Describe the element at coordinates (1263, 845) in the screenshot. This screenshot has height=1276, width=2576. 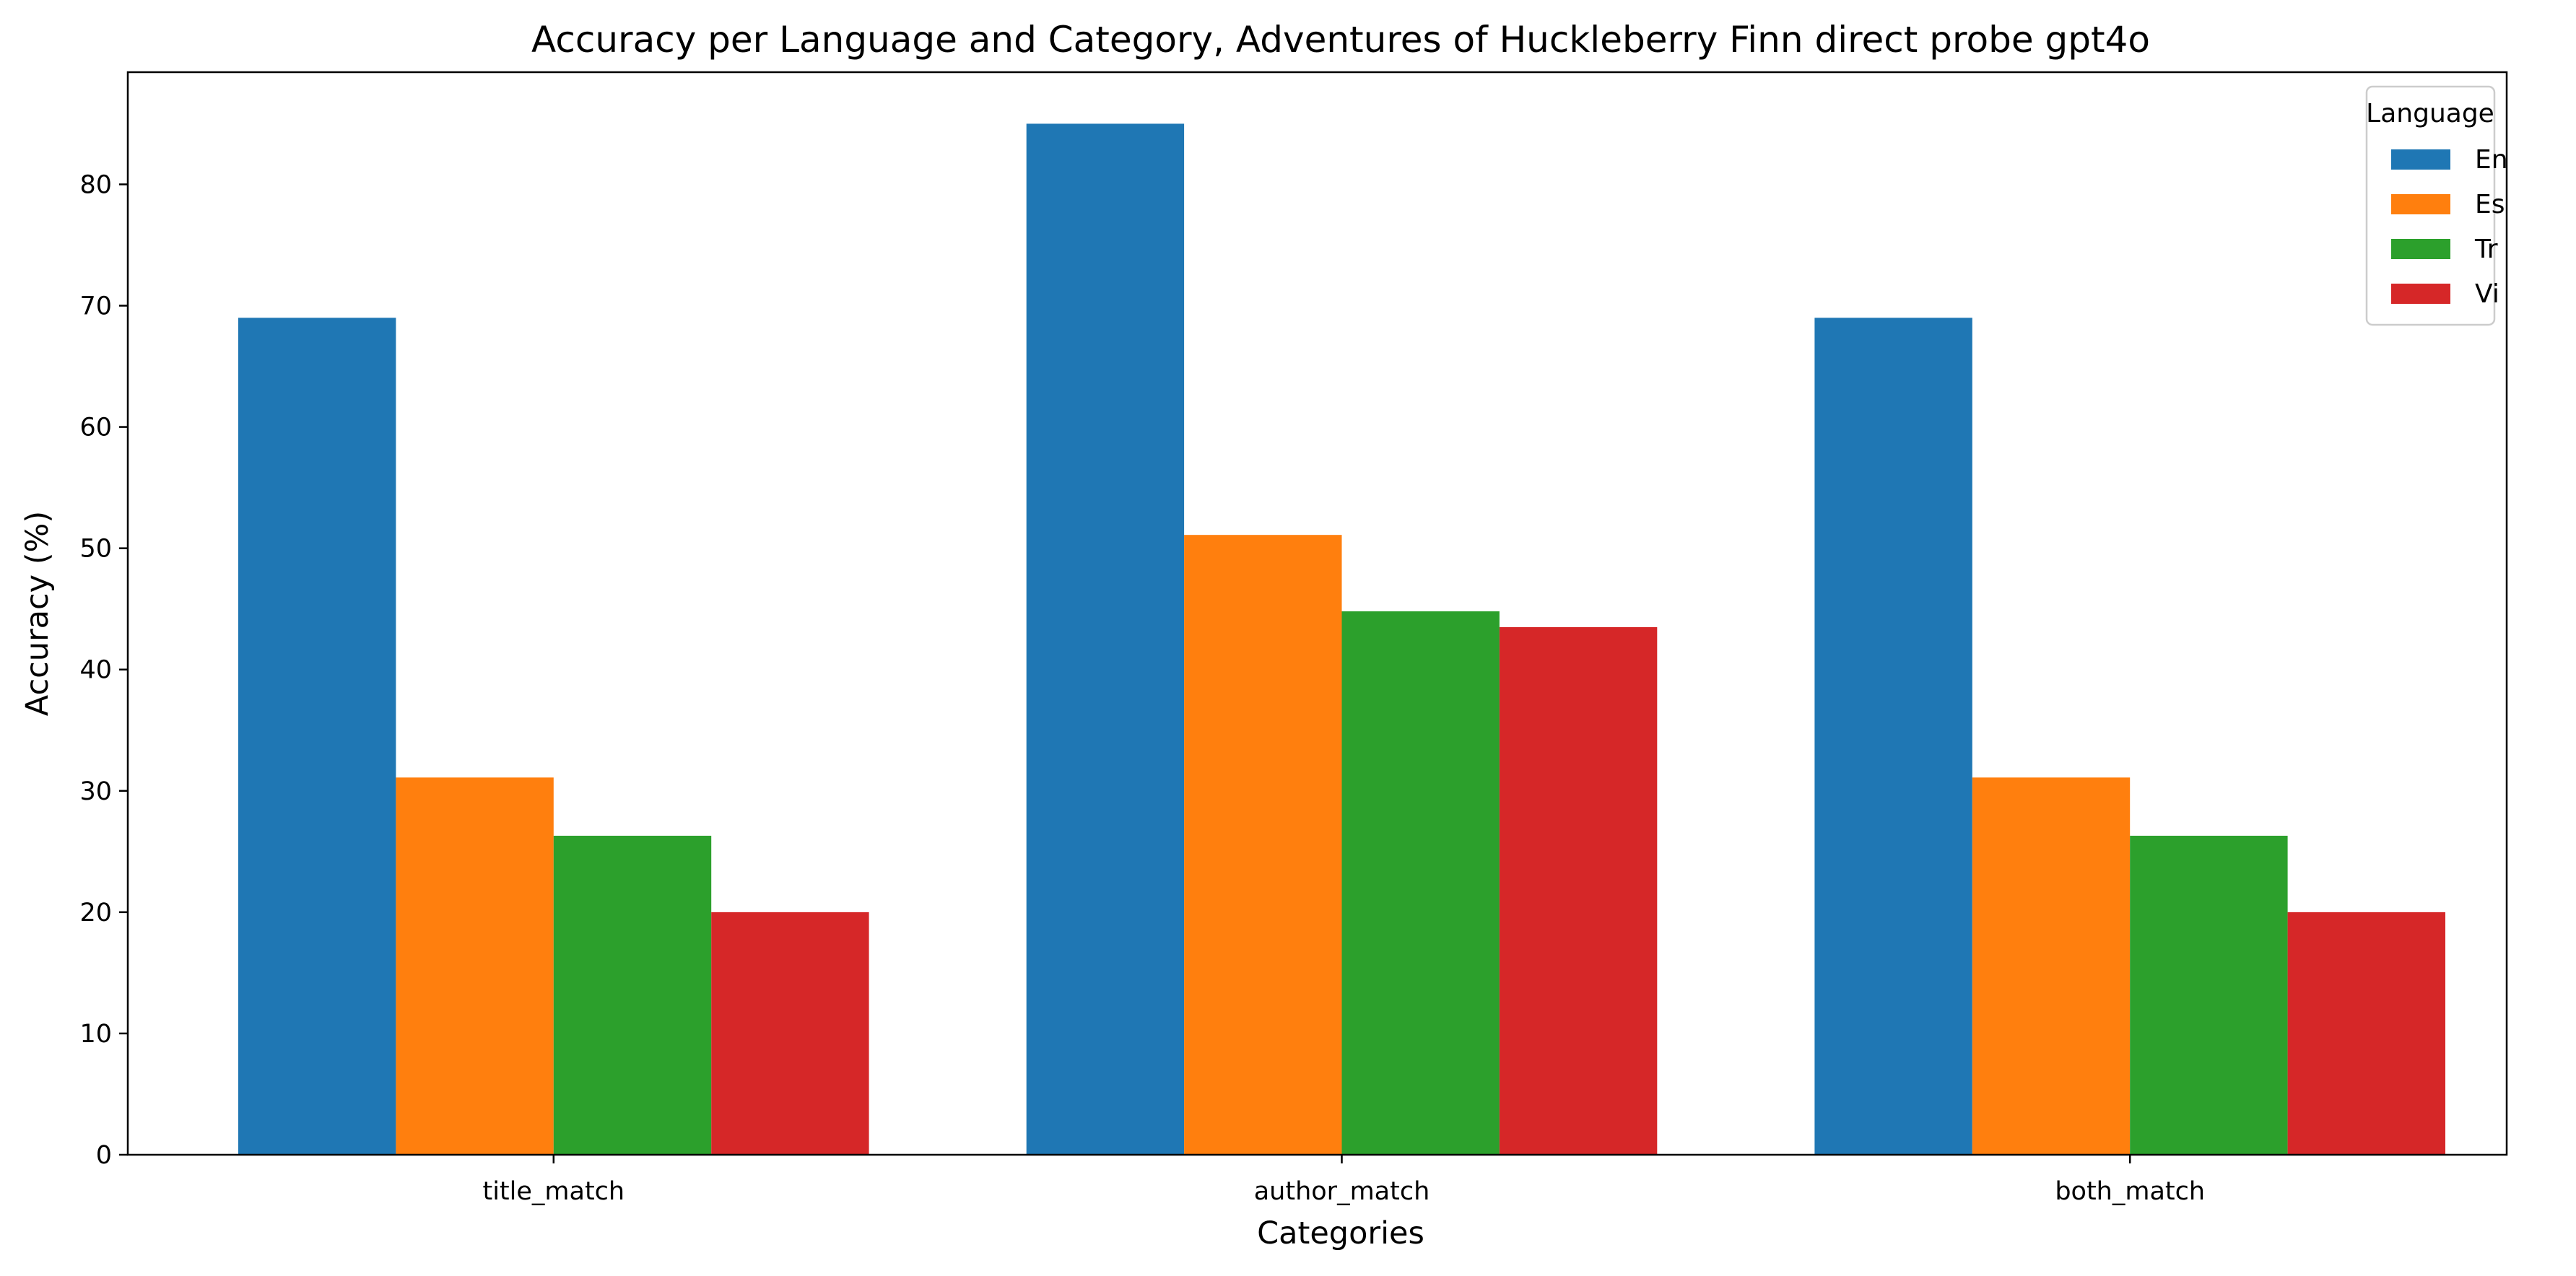
I see `bar-author-match-es` at that location.